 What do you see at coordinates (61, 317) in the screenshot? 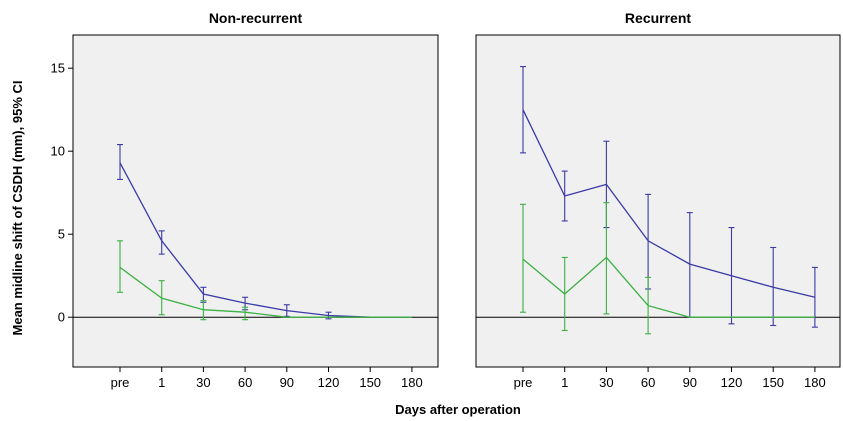
I see `y-tick-label: 0` at bounding box center [61, 317].